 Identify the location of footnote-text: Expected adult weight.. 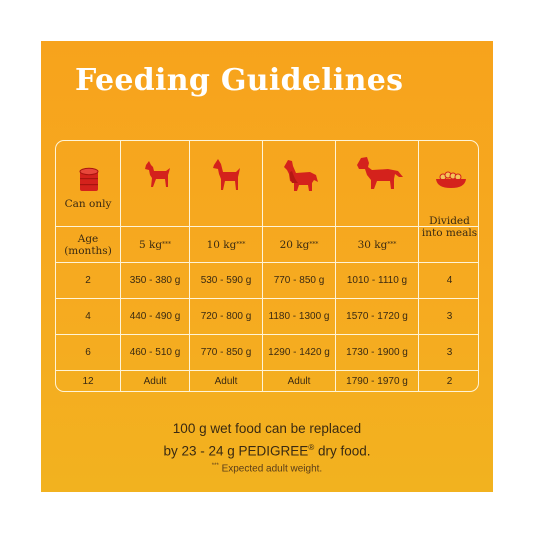
(270, 469).